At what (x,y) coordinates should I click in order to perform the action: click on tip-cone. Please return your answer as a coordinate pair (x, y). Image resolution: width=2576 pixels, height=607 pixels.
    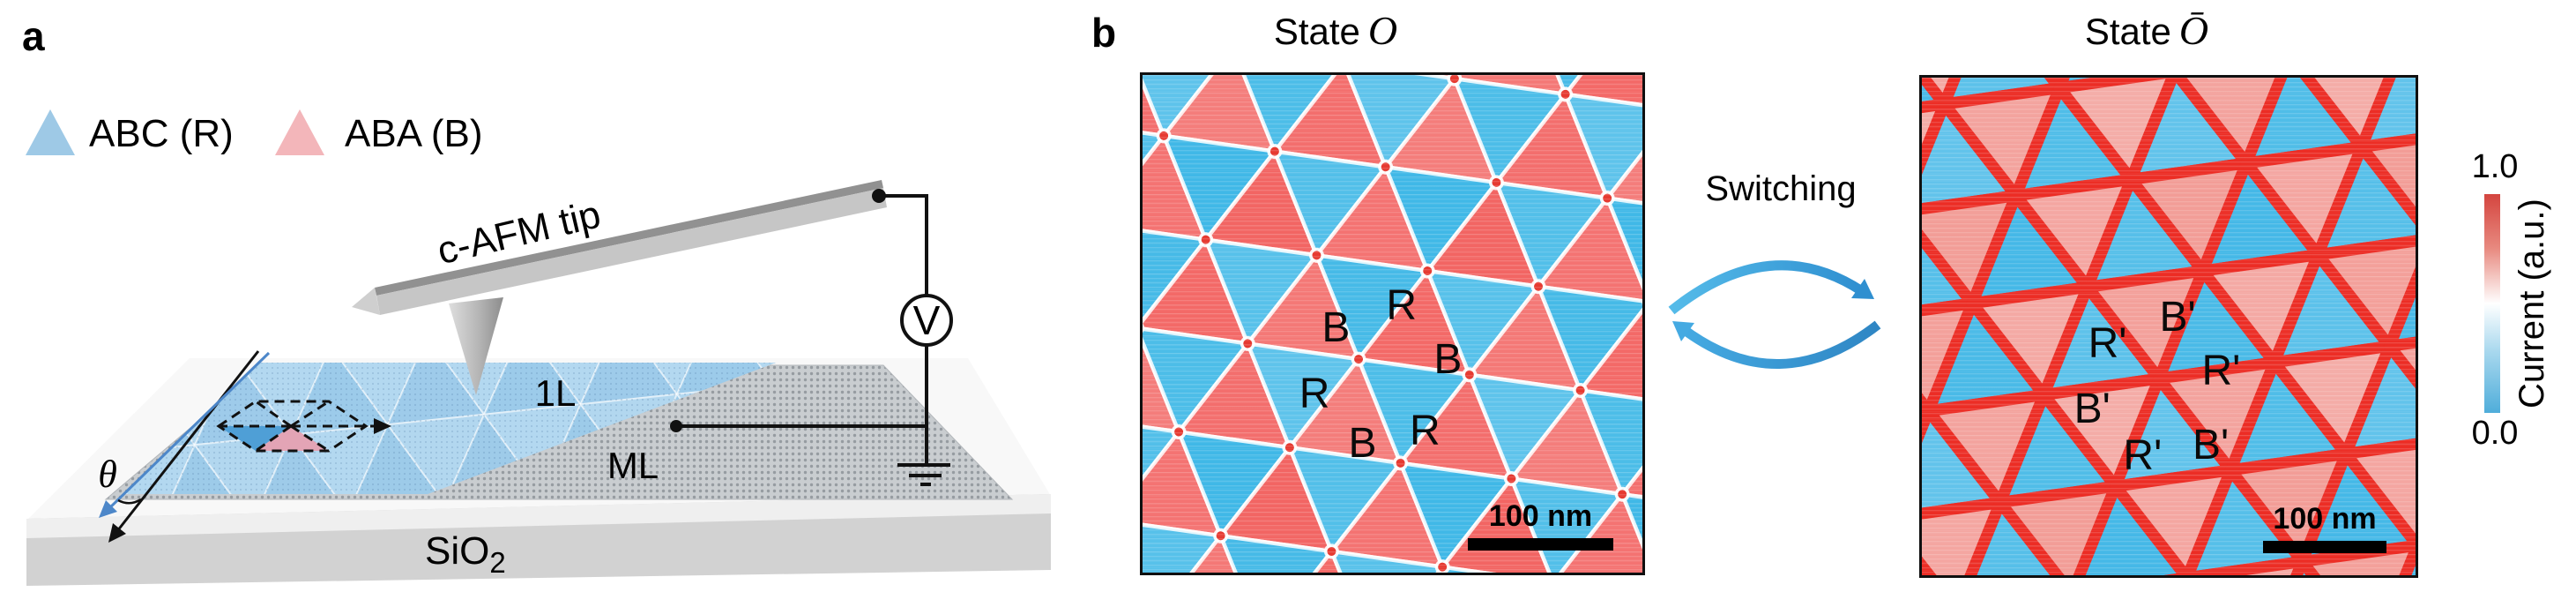
    Looking at the image, I should click on (476, 346).